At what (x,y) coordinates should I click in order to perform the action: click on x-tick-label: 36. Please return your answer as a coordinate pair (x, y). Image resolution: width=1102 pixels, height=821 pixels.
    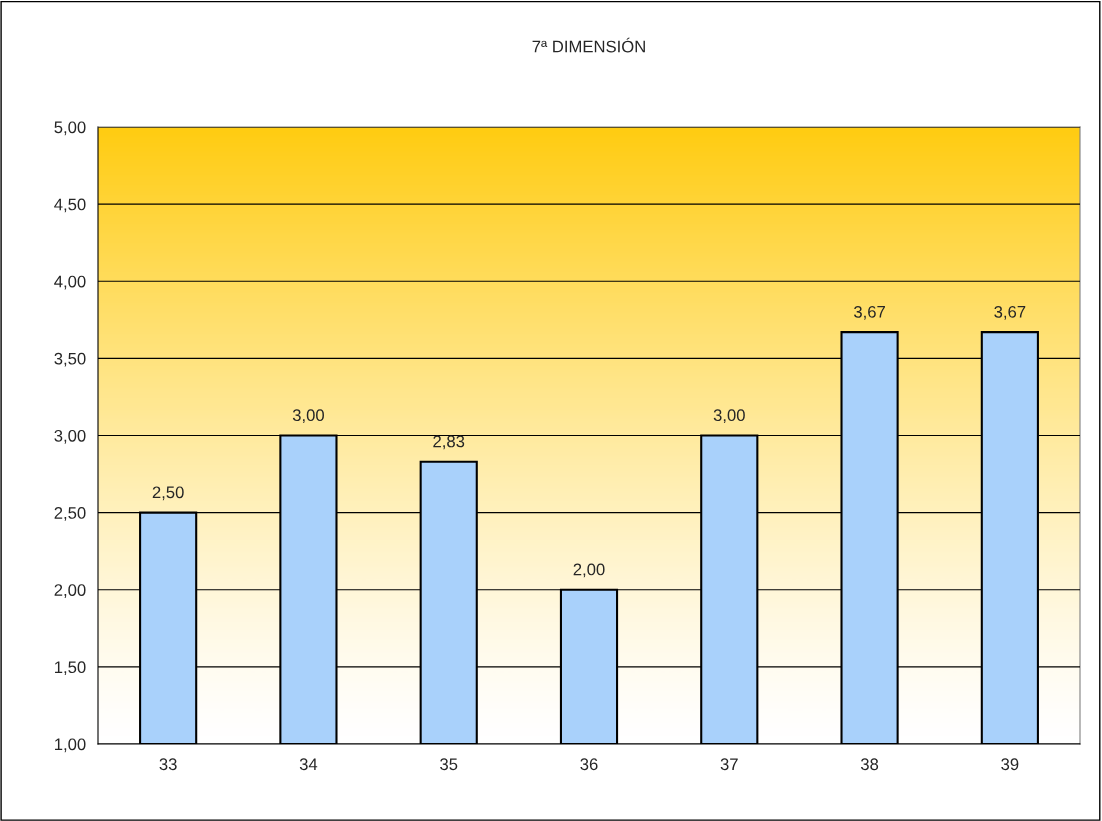
    Looking at the image, I should click on (589, 764).